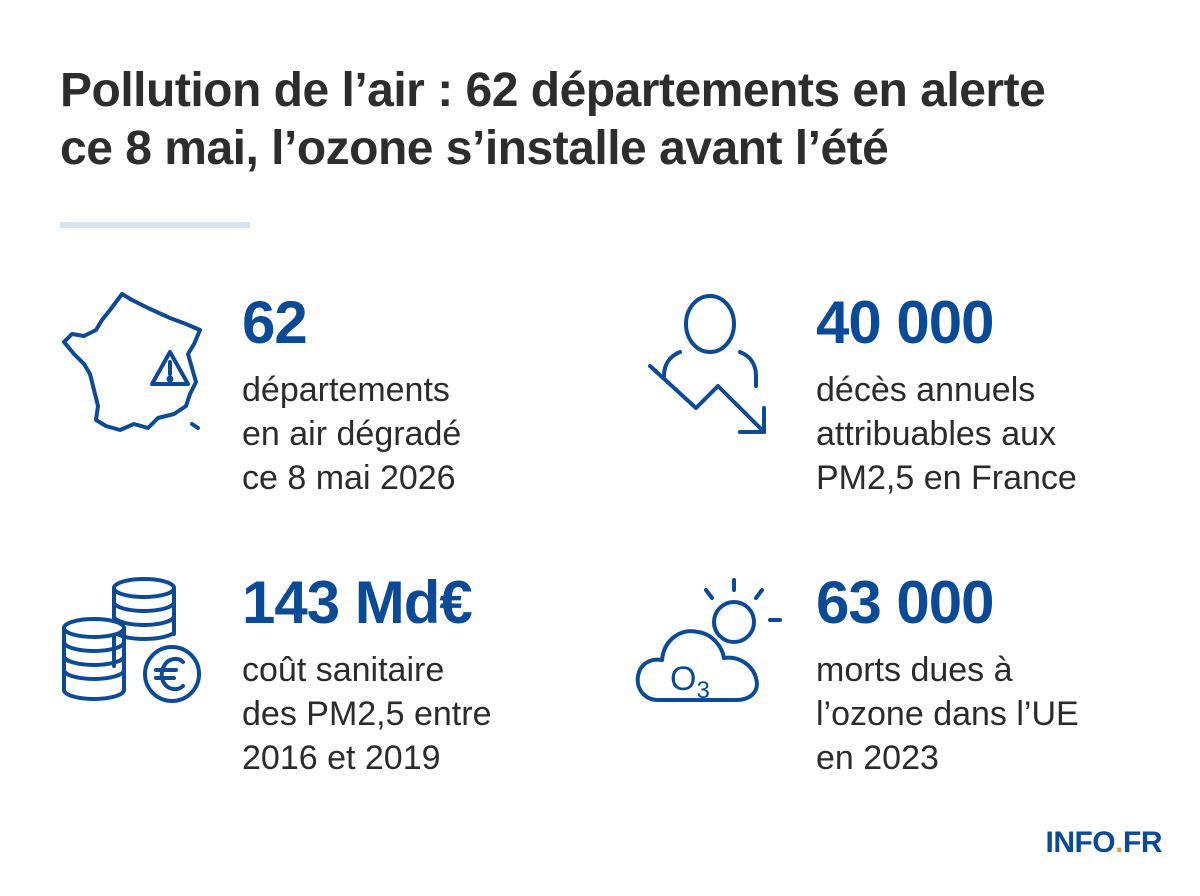  Describe the element at coordinates (710, 641) in the screenshot. I see `ozone-cloud-sun-icon: O3` at that location.